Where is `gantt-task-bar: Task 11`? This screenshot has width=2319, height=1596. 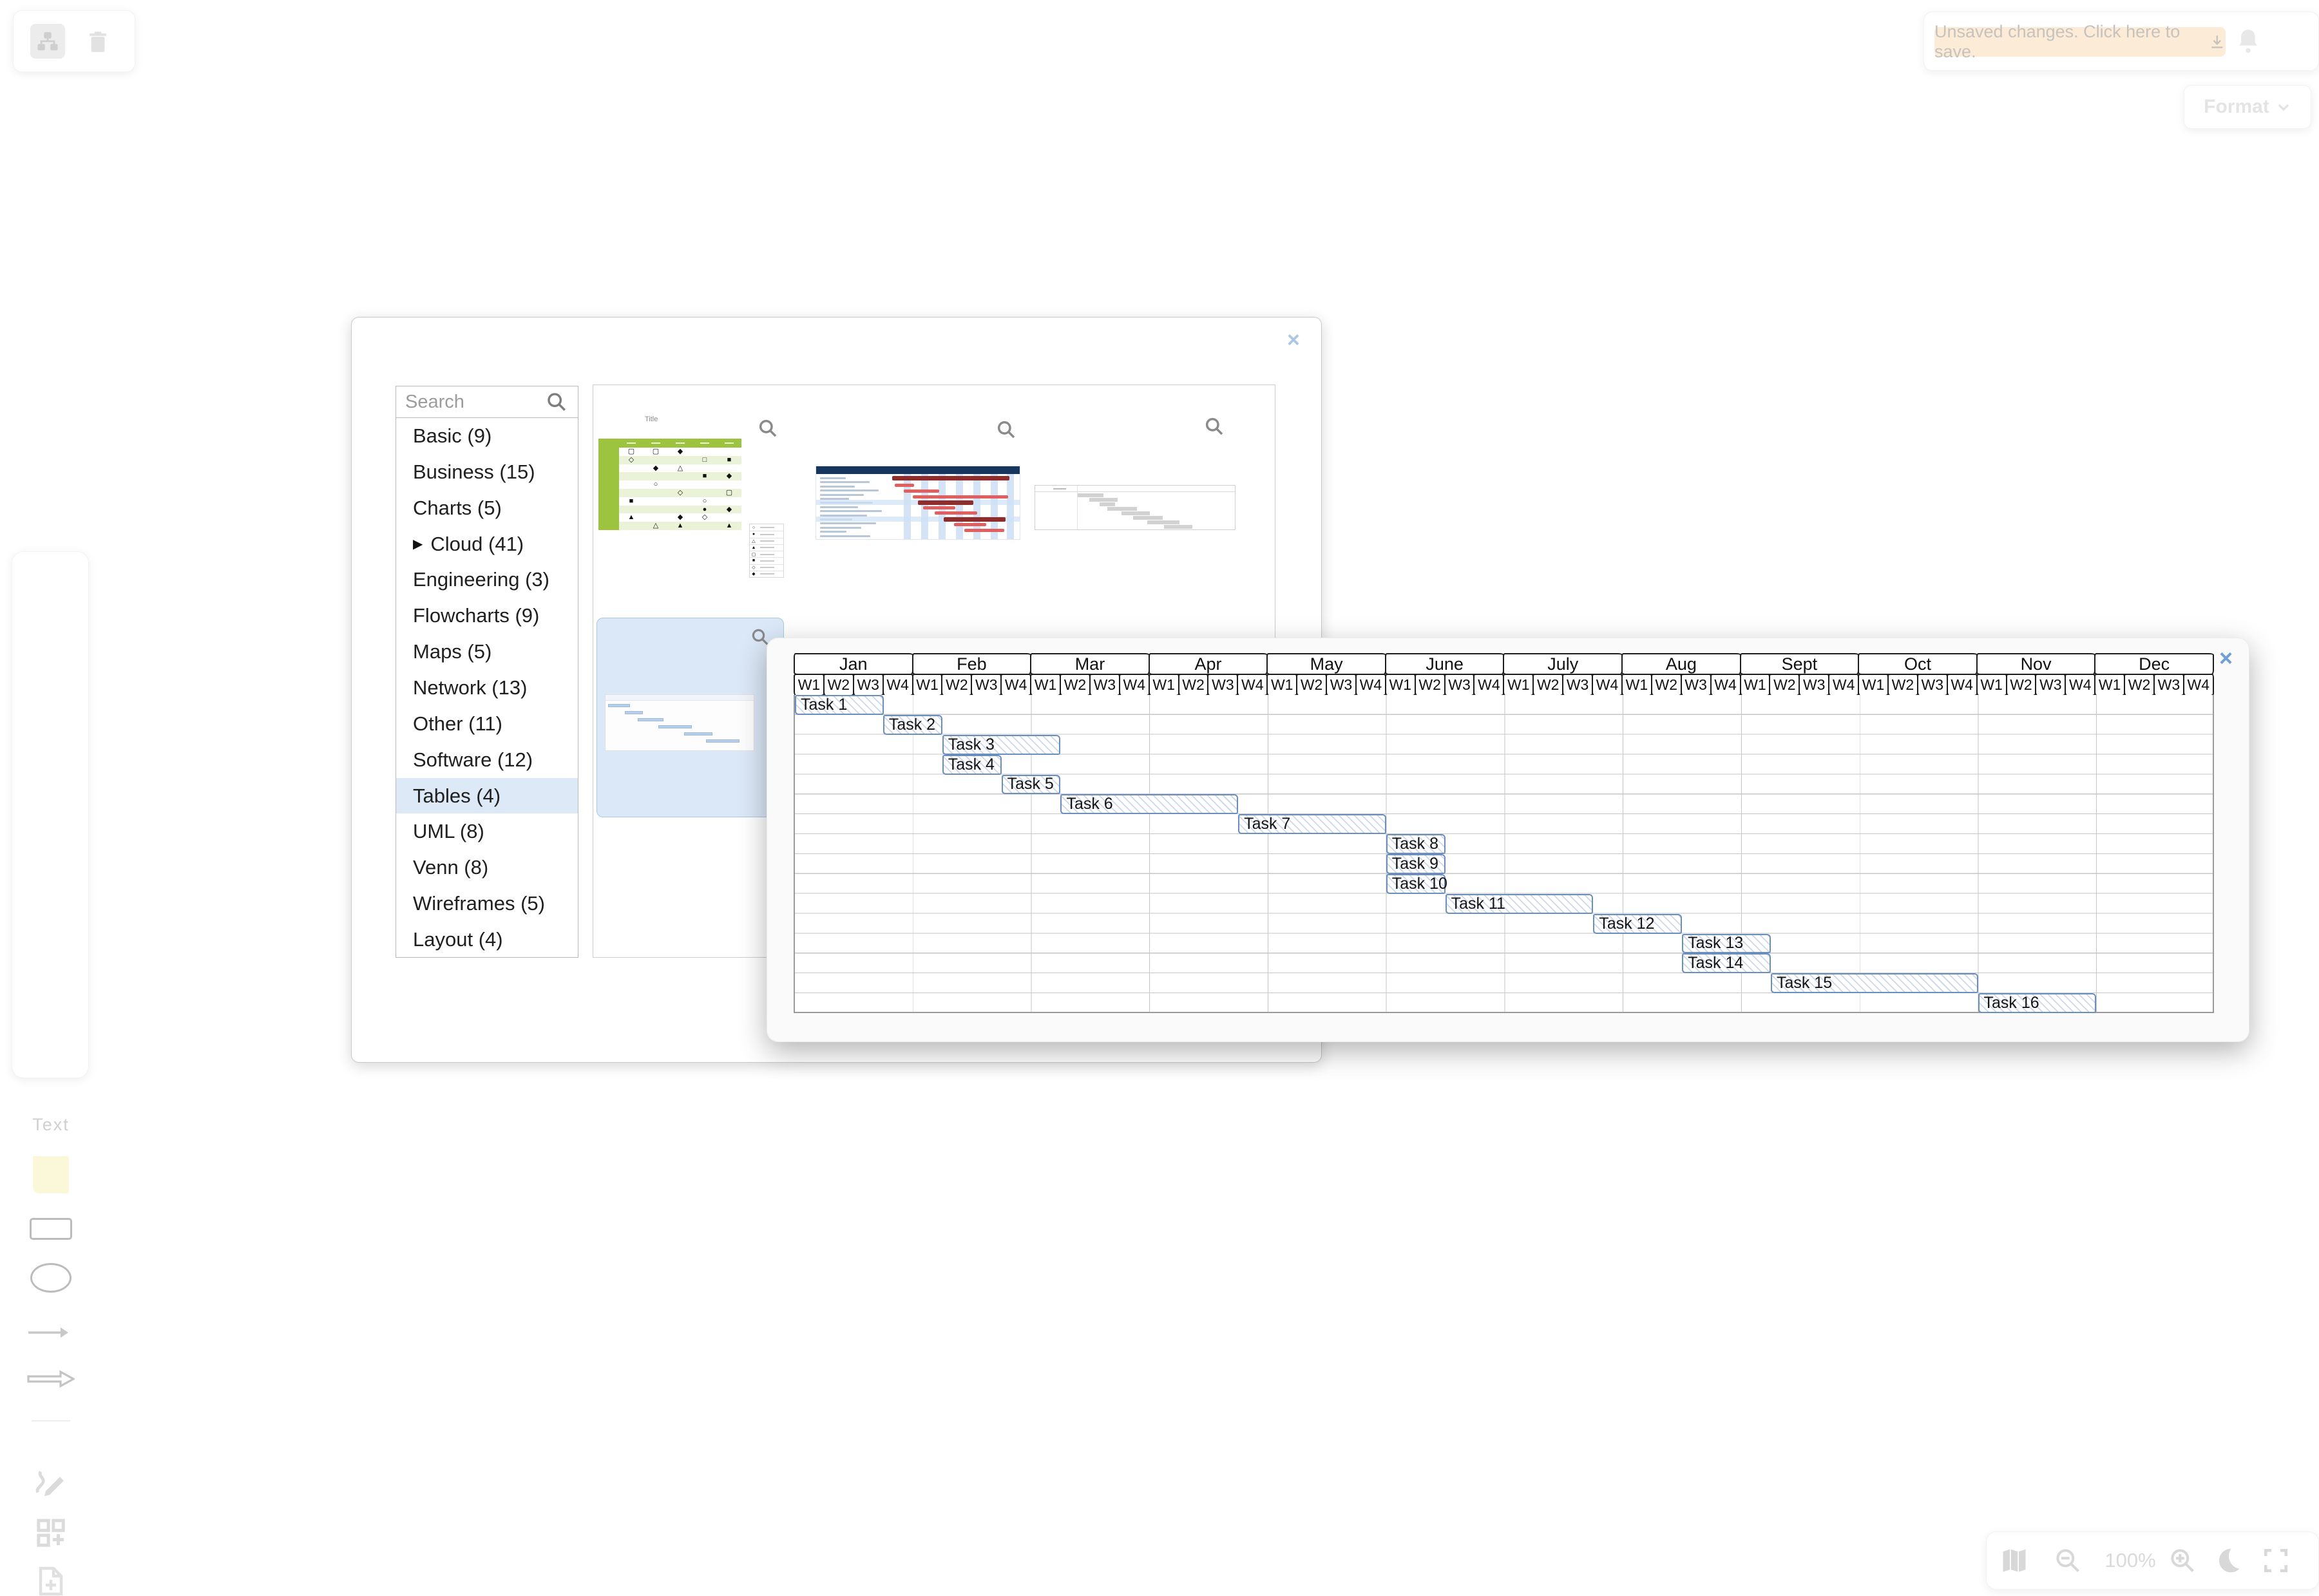
gantt-task-bar: Task 11 is located at coordinates (1519, 903).